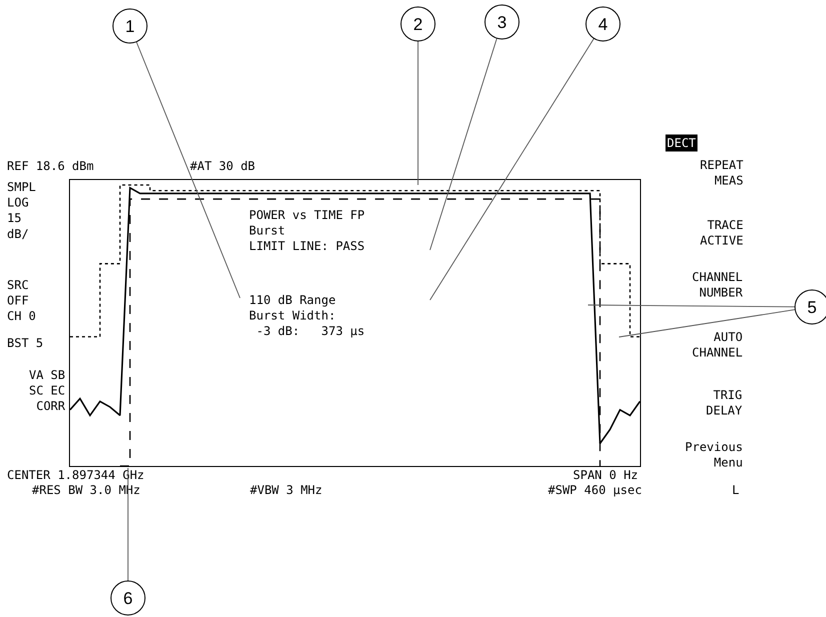  What do you see at coordinates (50, 166) in the screenshot?
I see `text: REF 18.6 dBm` at bounding box center [50, 166].